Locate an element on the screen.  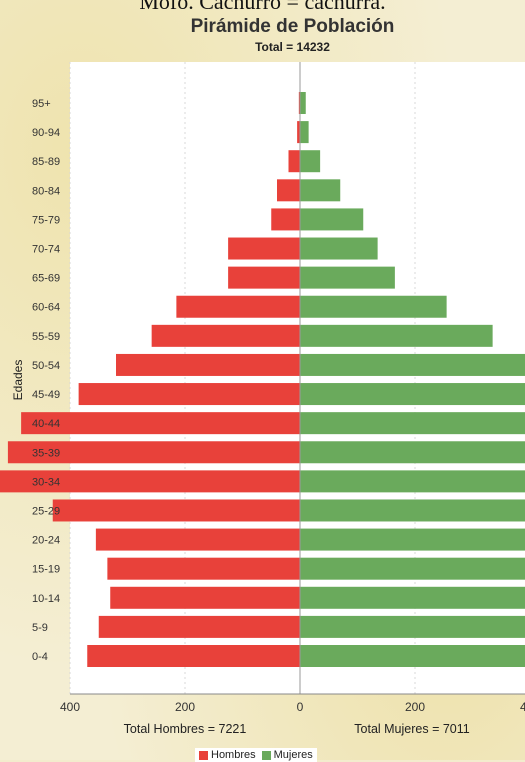
legend-label-mujeres: Mujeres is located at coordinates (293, 755).